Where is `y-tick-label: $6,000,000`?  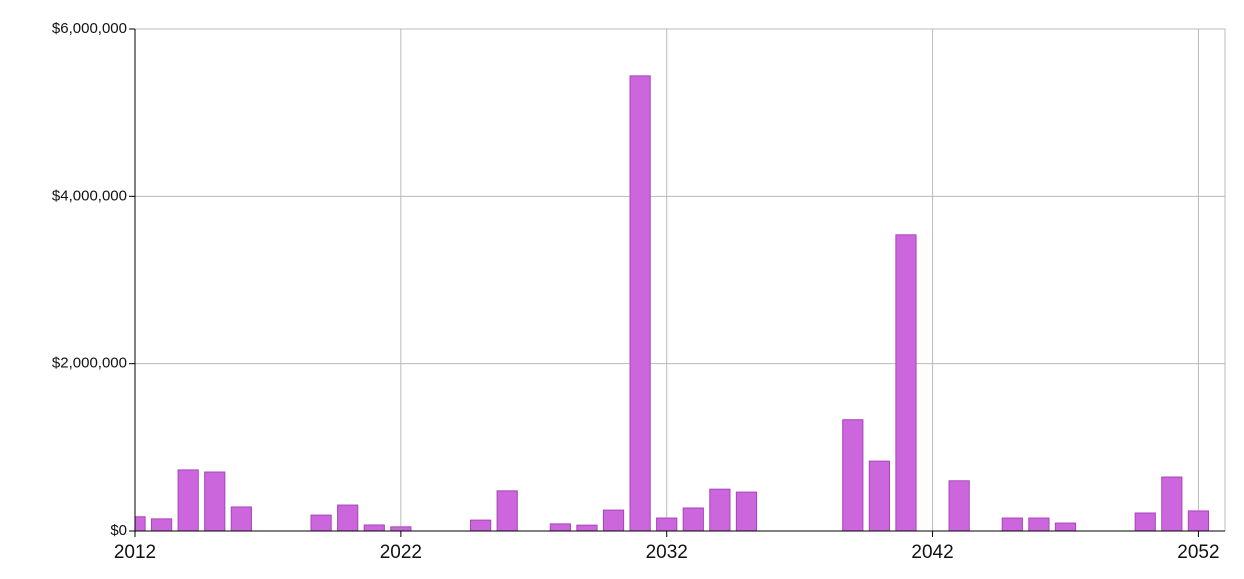 y-tick-label: $6,000,000 is located at coordinates (89, 28).